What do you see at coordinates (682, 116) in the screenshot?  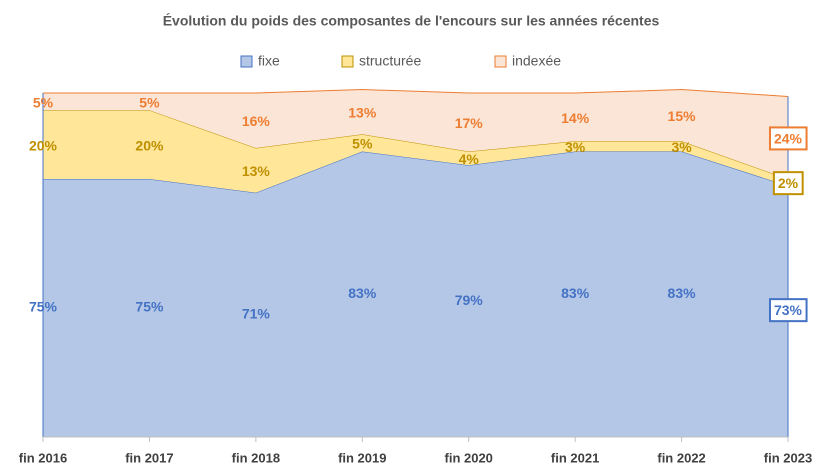 I see `data-label: 15%` at bounding box center [682, 116].